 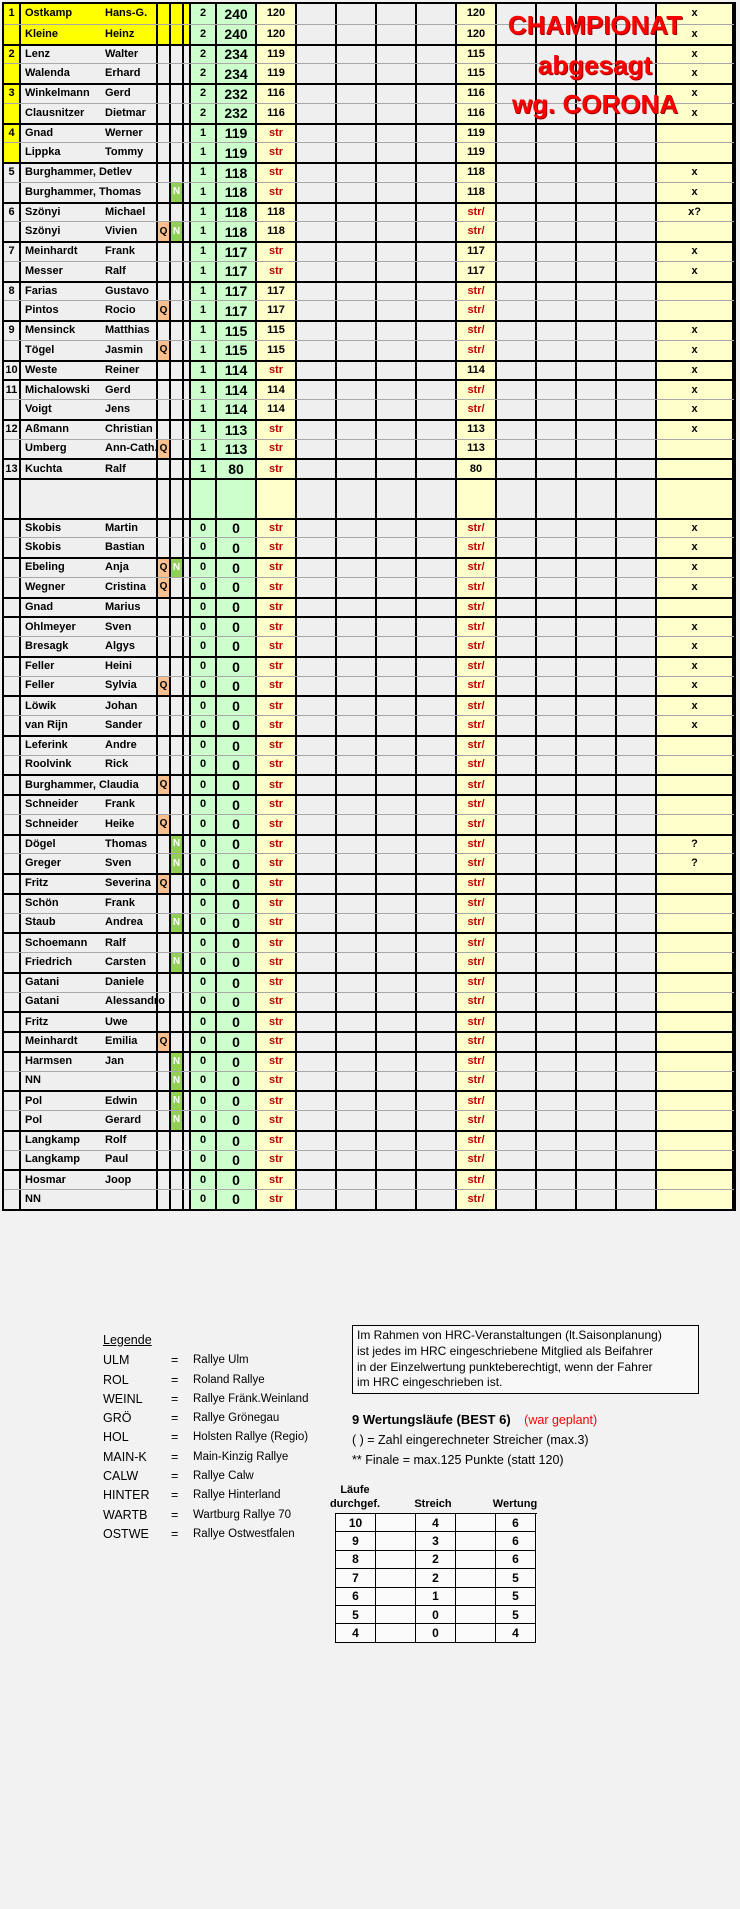 What do you see at coordinates (204, 192) in the screenshot?
I see `events-count-cell: 1` at bounding box center [204, 192].